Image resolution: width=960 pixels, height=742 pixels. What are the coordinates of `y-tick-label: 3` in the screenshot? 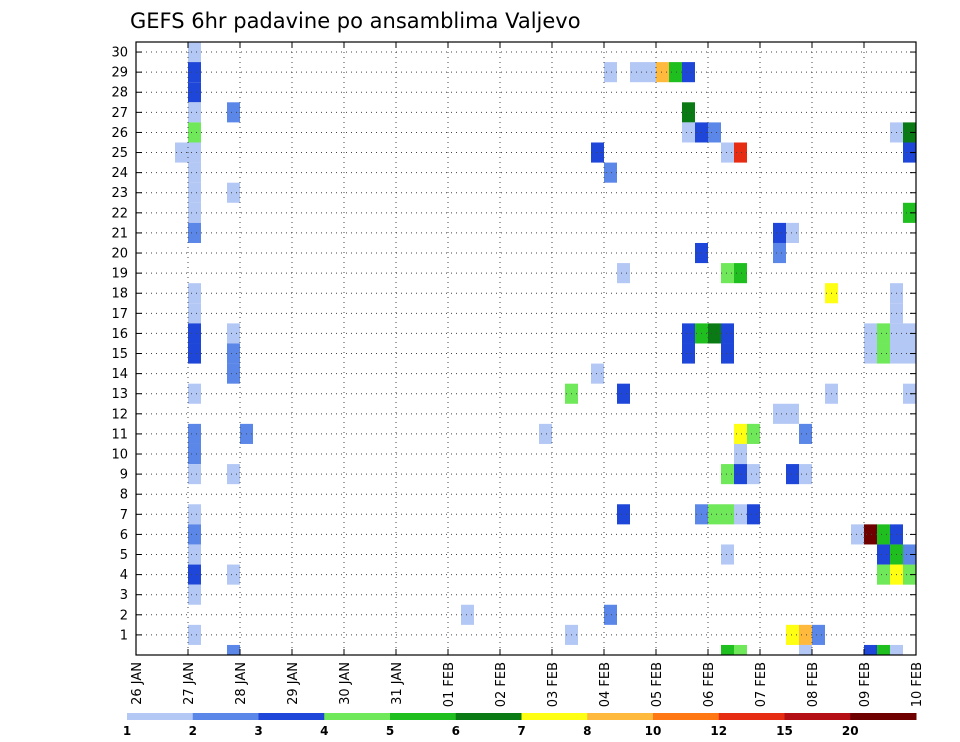 It's located at (124, 595).